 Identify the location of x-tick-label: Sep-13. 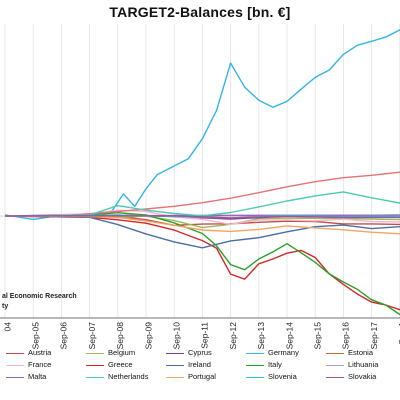
(261, 336).